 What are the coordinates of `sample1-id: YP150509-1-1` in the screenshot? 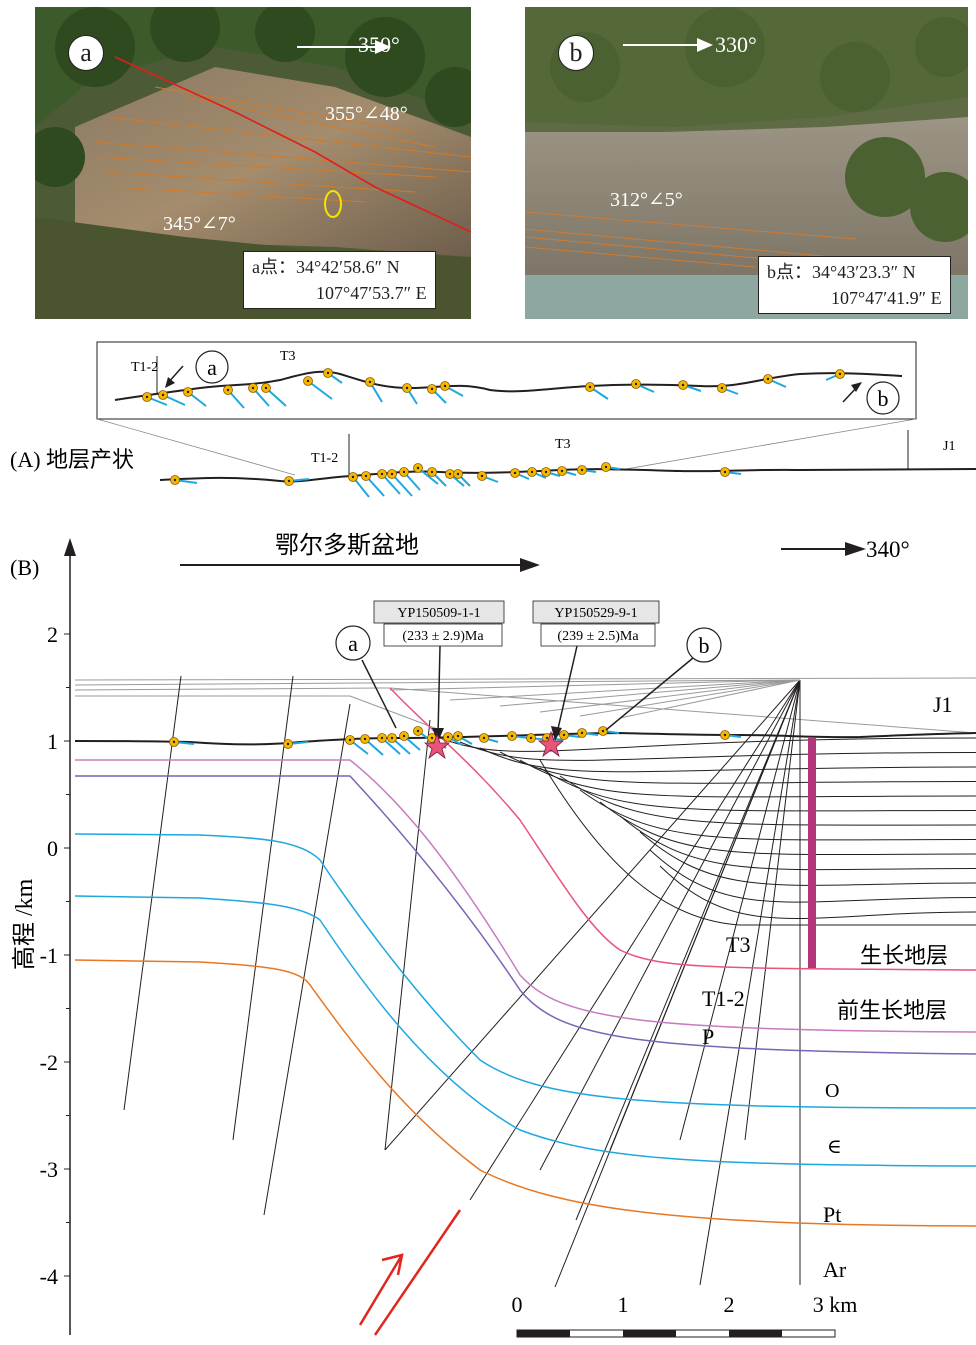 It's located at (438, 613).